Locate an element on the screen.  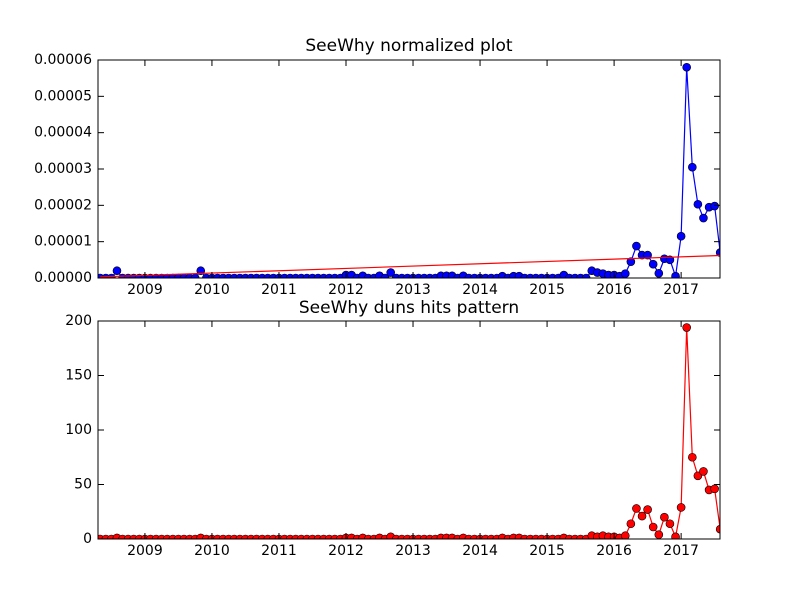
y-tick-label: 0.00004 is located at coordinates (63, 133).